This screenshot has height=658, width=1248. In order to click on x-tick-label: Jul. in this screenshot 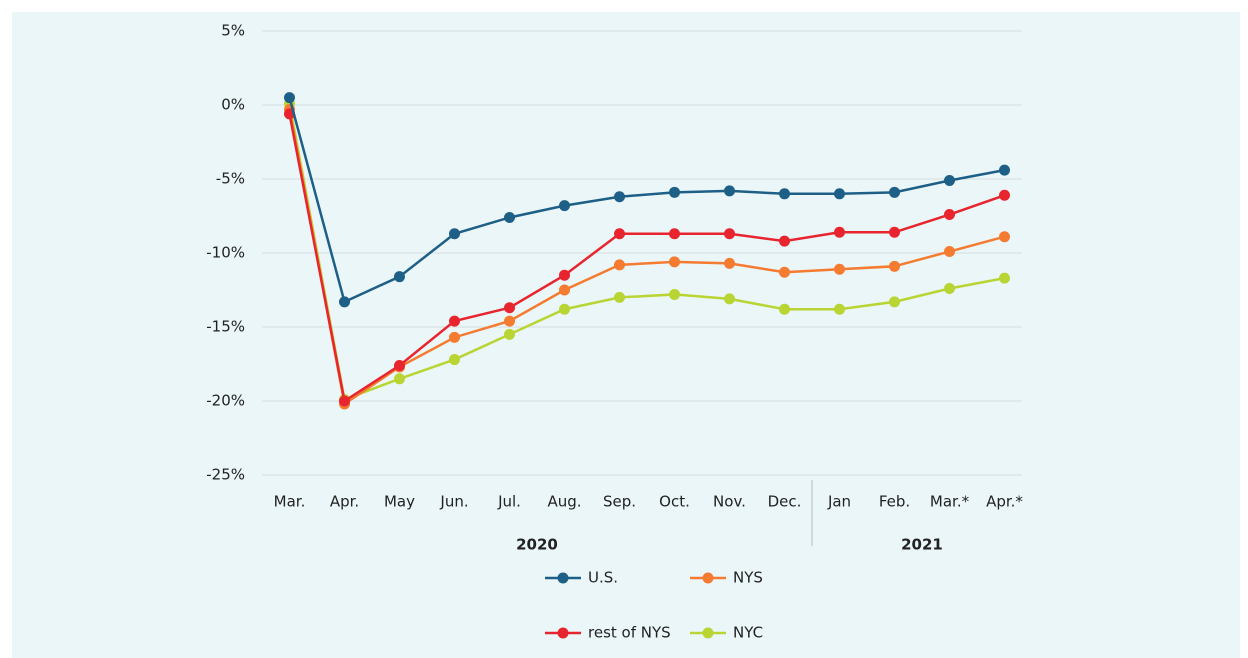, I will do `click(509, 502)`.